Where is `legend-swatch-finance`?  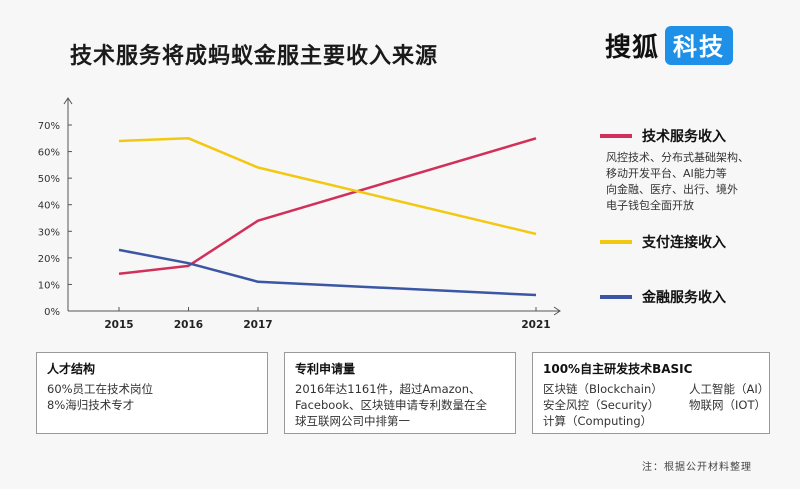
legend-swatch-finance is located at coordinates (616, 297).